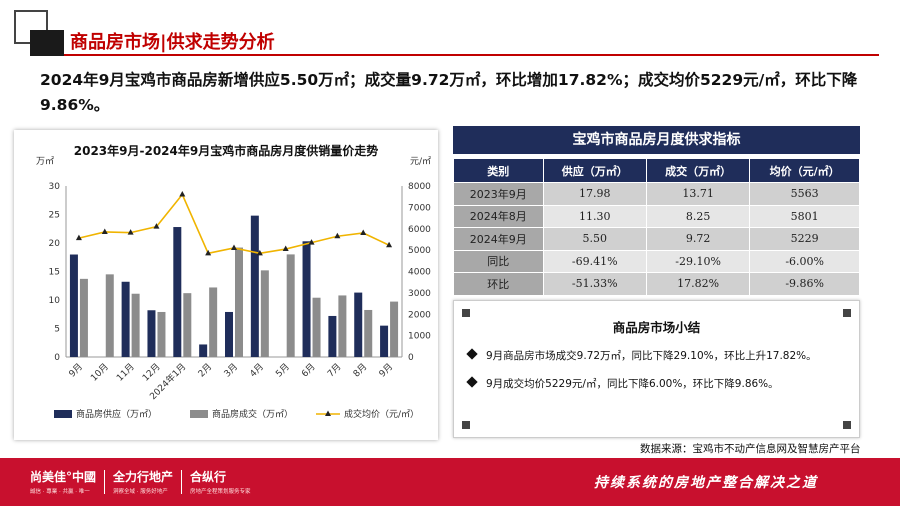 Image resolution: width=900 pixels, height=506 pixels. I want to click on table-header-cell: 供应（万㎡）, so click(594, 170).